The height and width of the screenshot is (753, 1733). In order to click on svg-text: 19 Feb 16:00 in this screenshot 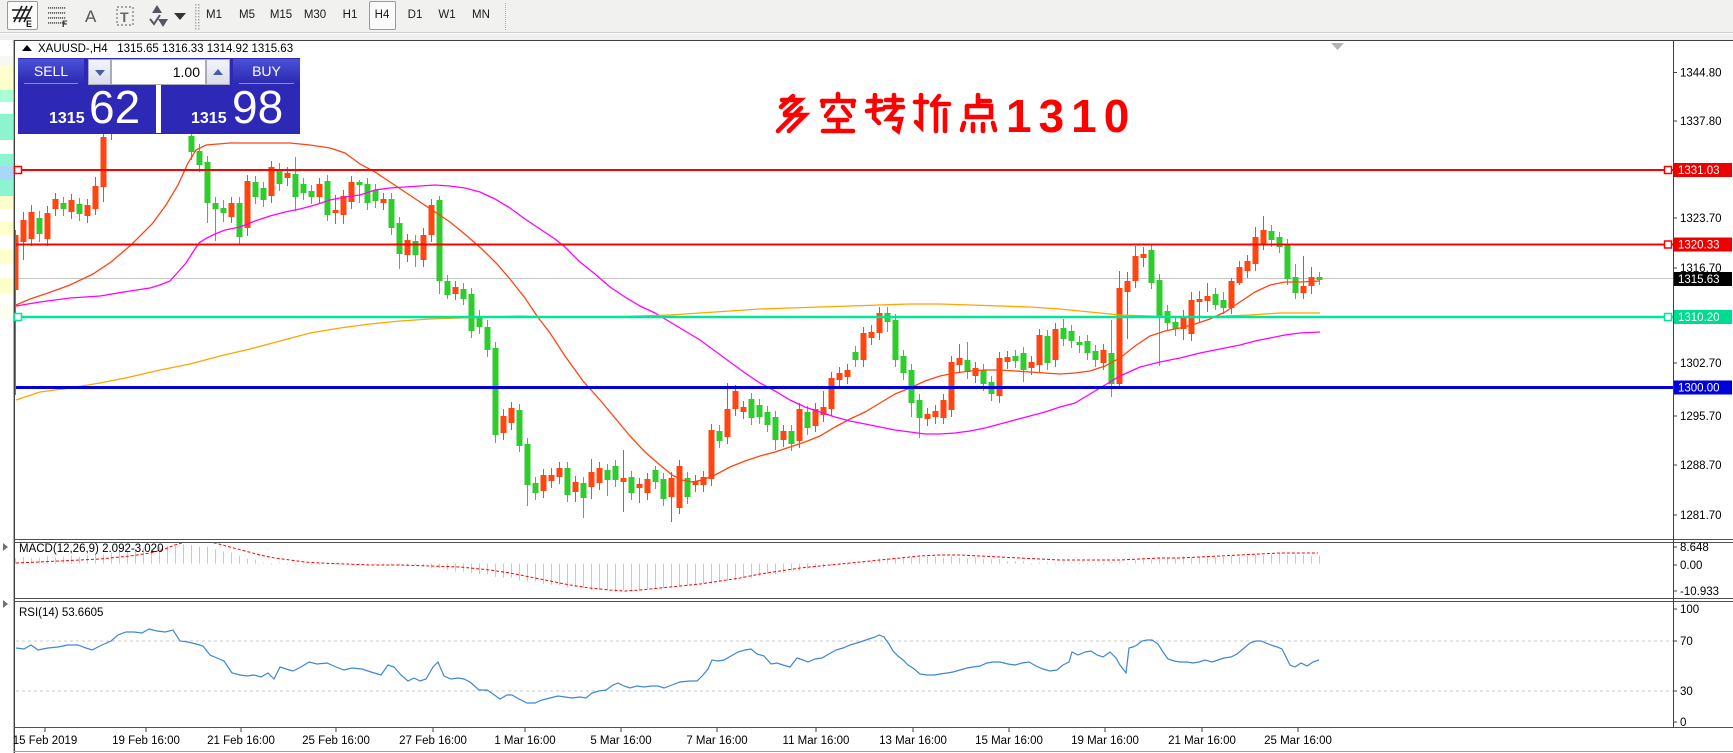, I will do `click(146, 741)`.